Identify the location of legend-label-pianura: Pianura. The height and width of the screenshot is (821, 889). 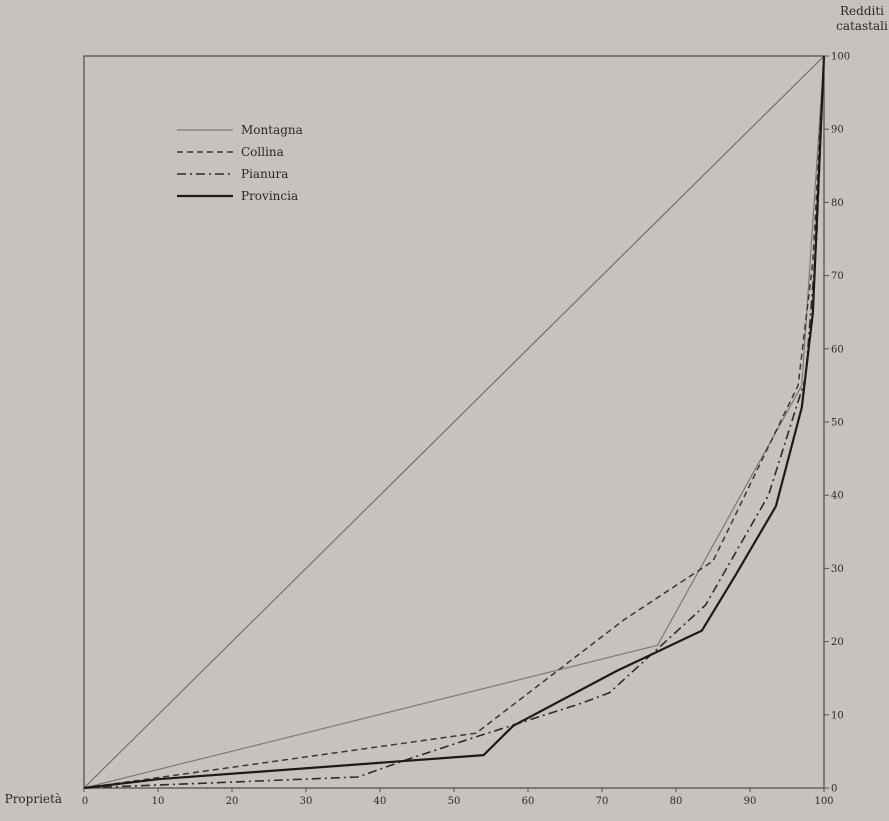
(264, 174).